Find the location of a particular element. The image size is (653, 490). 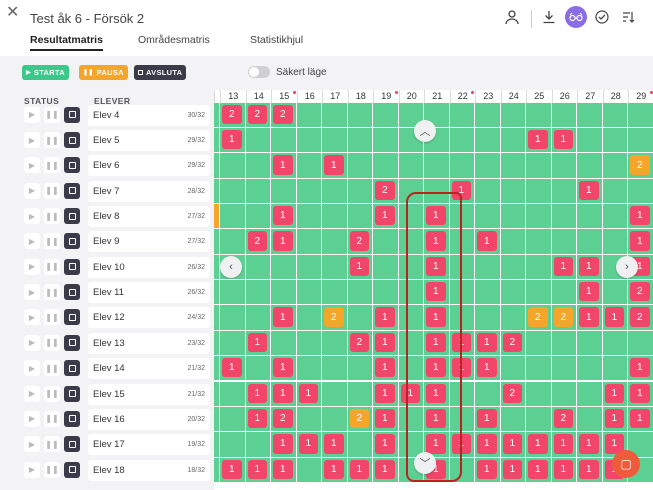

tab-omradesmatris: Områdesmatris is located at coordinates (174, 40).